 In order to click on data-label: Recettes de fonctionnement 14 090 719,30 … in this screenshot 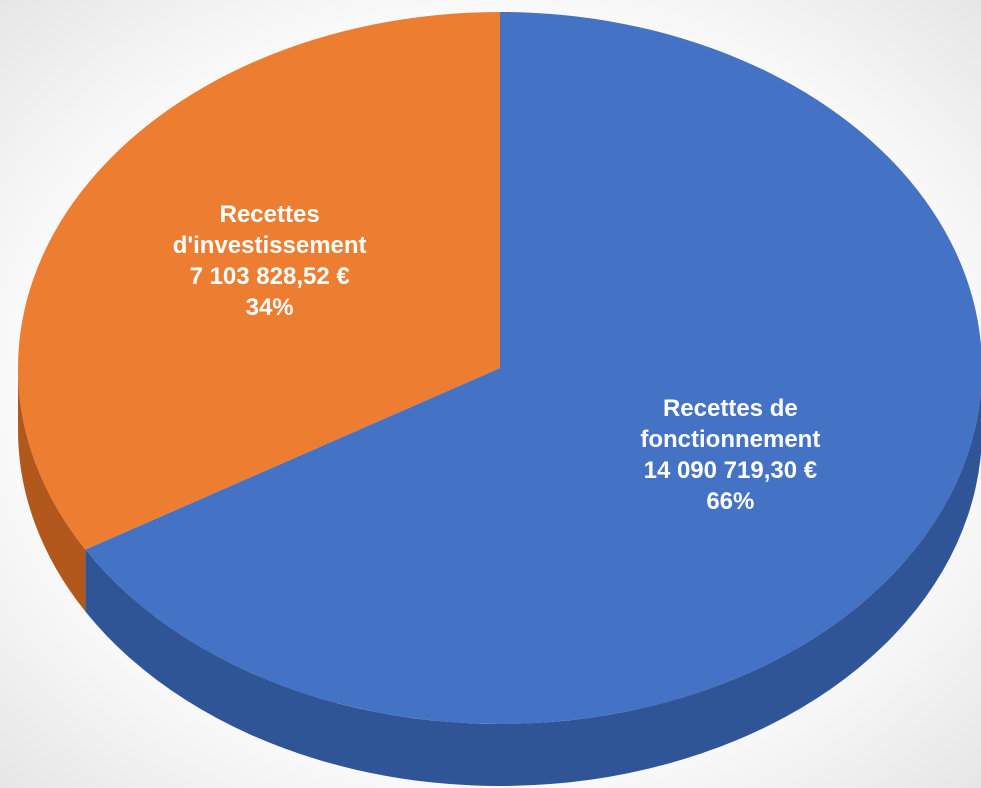, I will do `click(730, 455)`.